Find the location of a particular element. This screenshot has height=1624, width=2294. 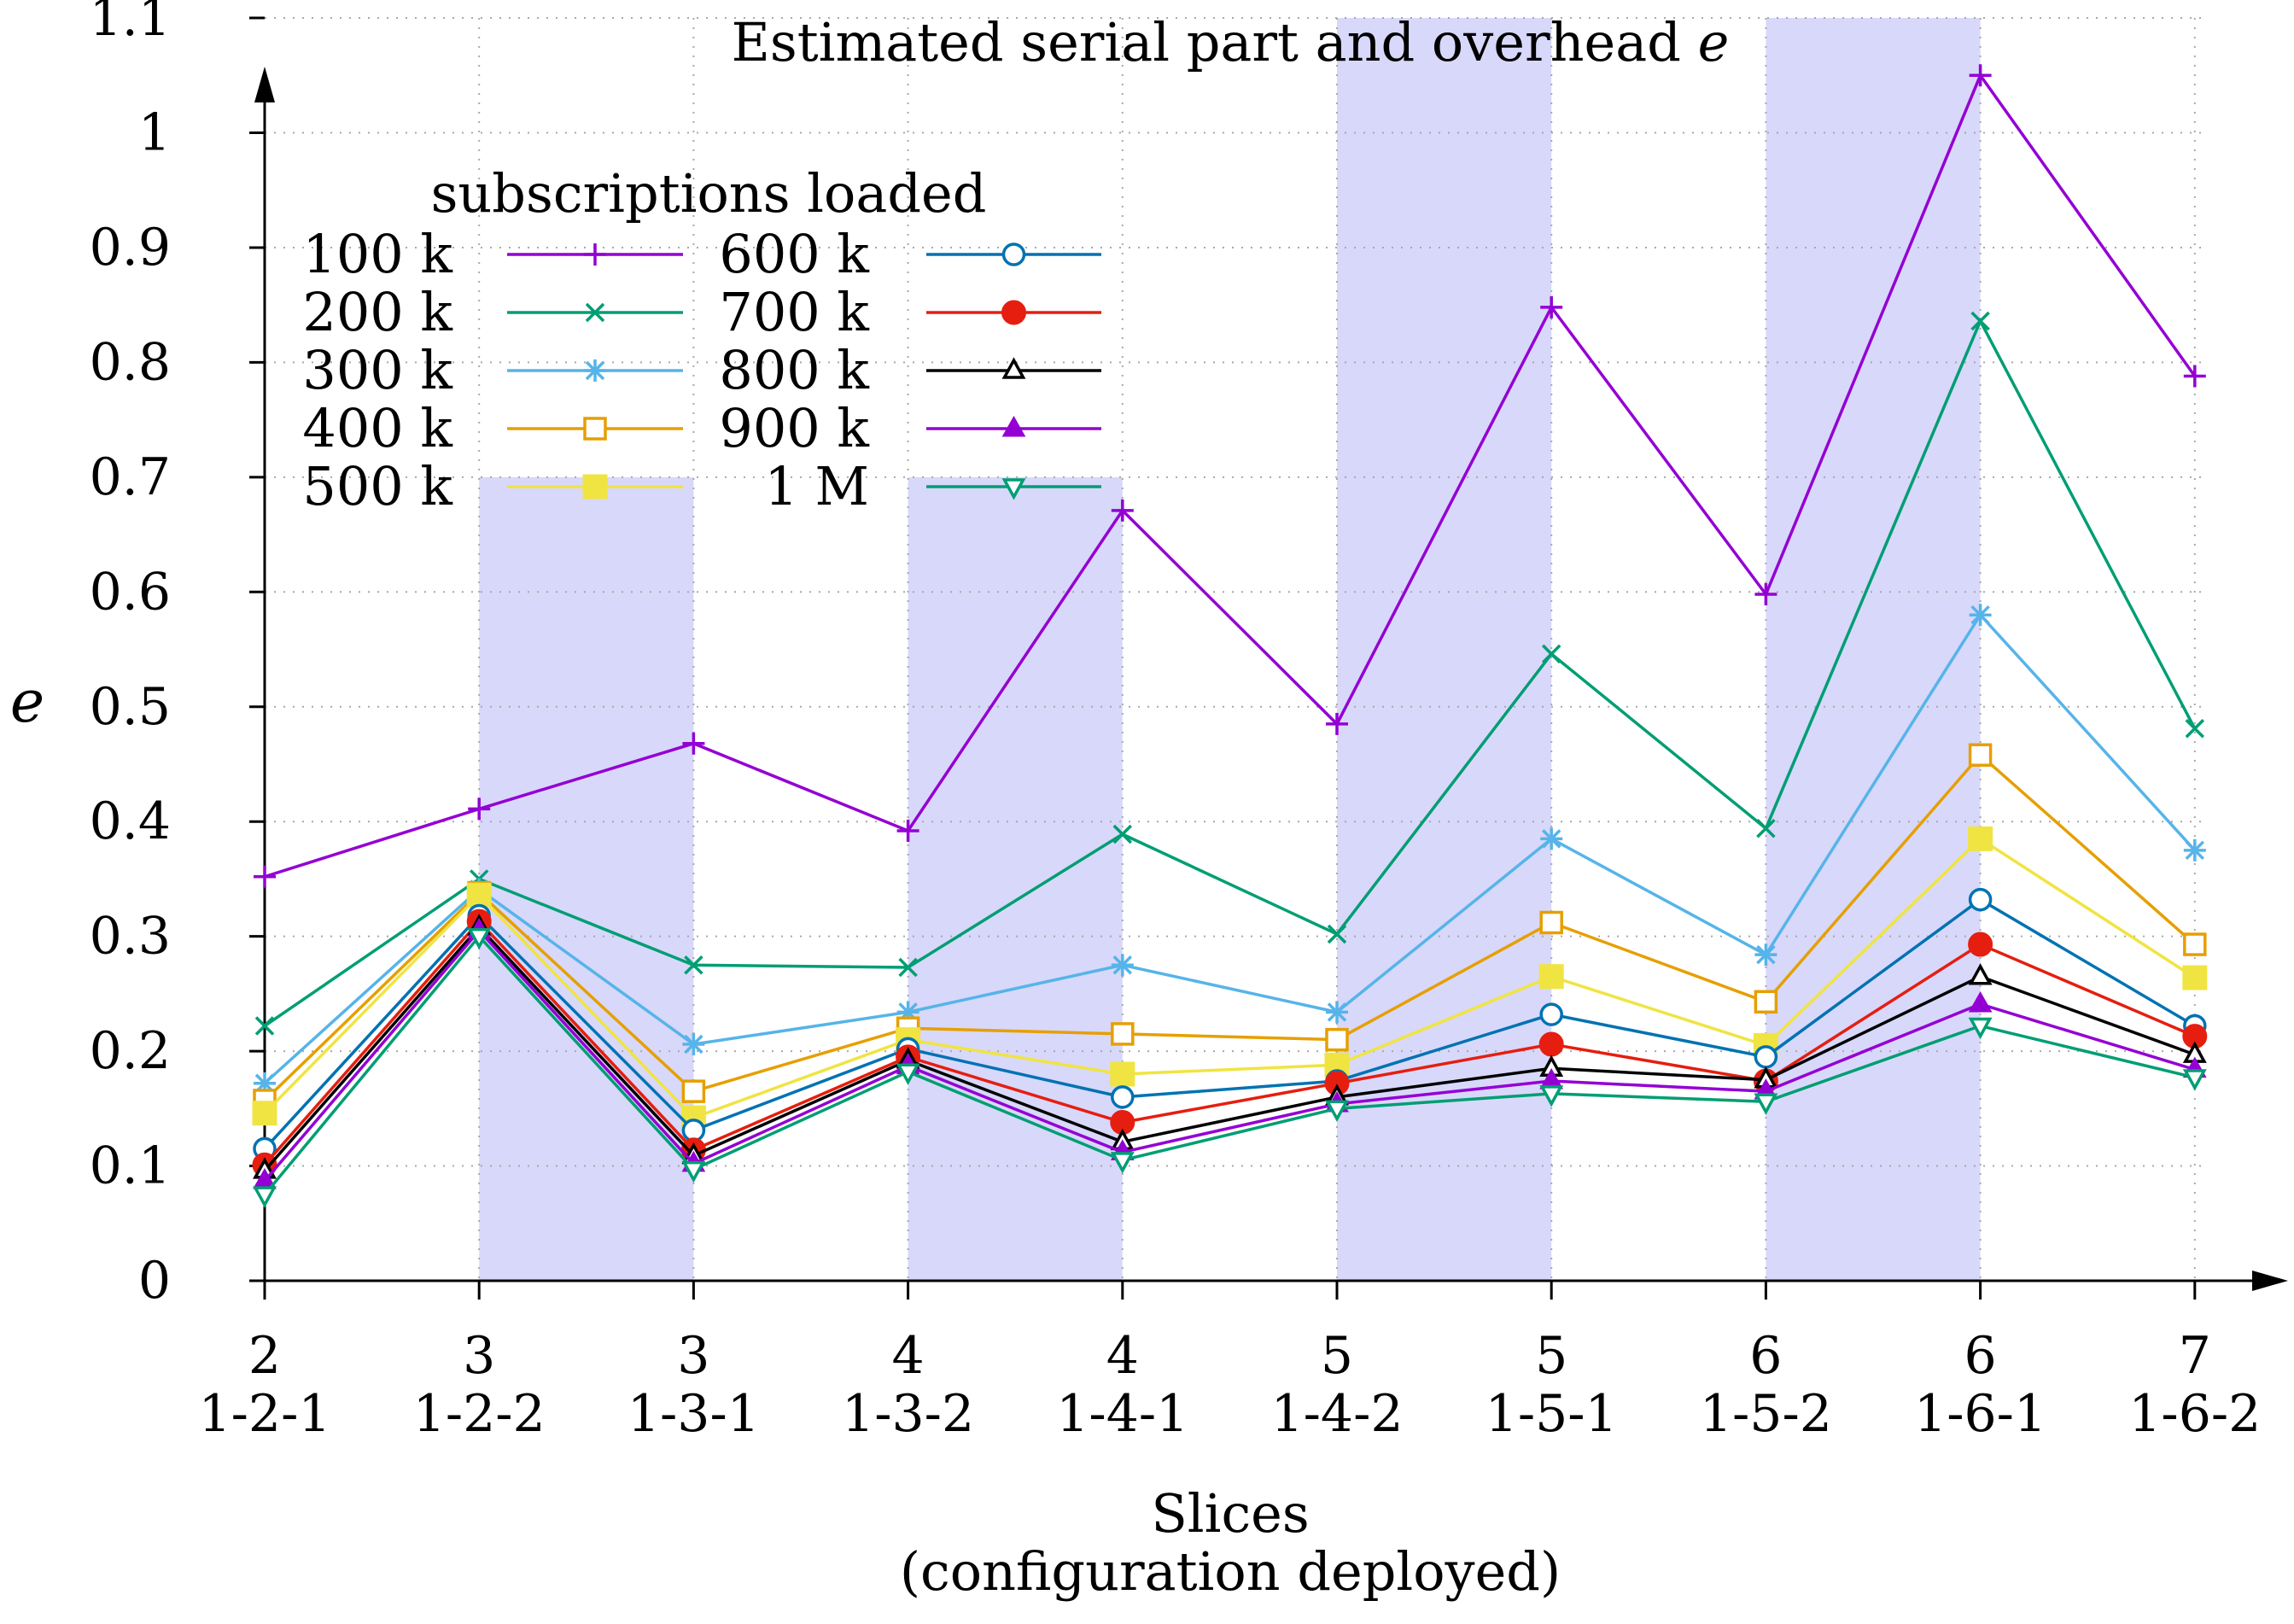

legend-title: subscriptions loaded is located at coordinates (709, 194).